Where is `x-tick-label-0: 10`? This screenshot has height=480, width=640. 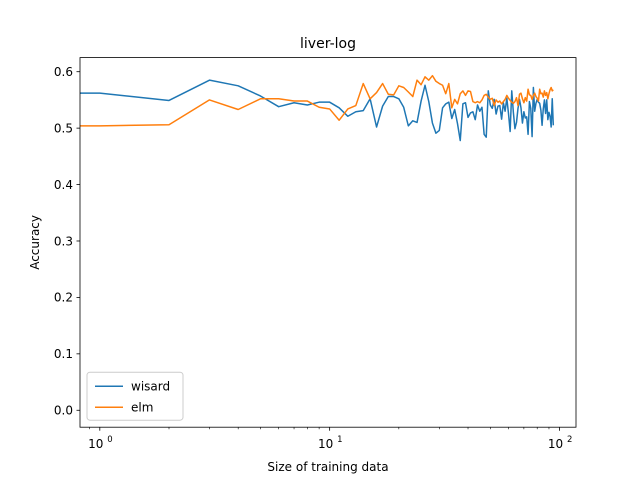 x-tick-label-0: 10 is located at coordinates (95, 444).